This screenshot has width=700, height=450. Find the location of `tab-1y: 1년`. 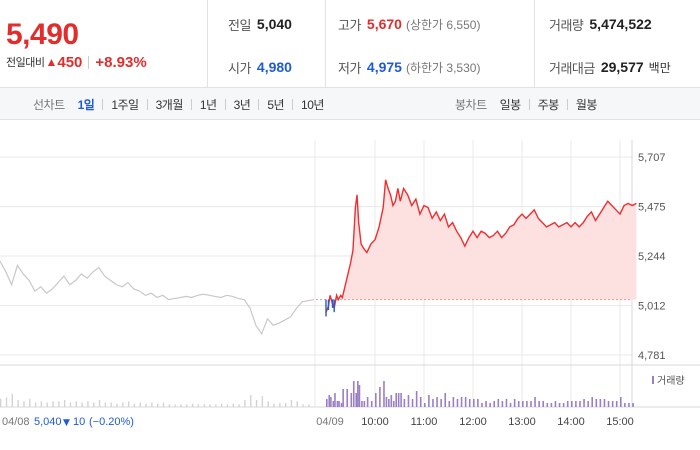

tab-1y: 1년 is located at coordinates (208, 104).